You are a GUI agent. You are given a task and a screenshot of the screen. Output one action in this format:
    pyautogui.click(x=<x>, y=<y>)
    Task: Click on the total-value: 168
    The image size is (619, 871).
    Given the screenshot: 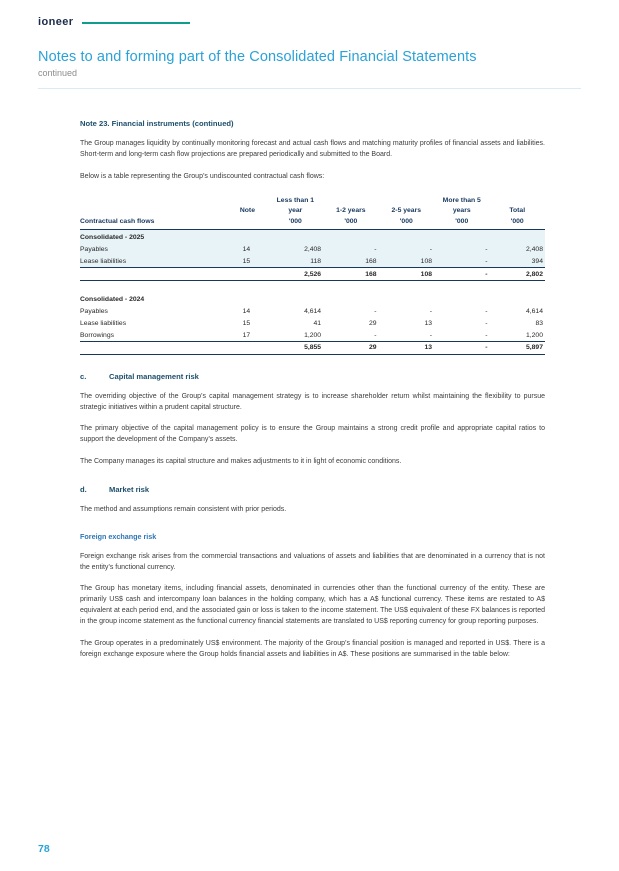 What is the action you would take?
    pyautogui.click(x=351, y=274)
    